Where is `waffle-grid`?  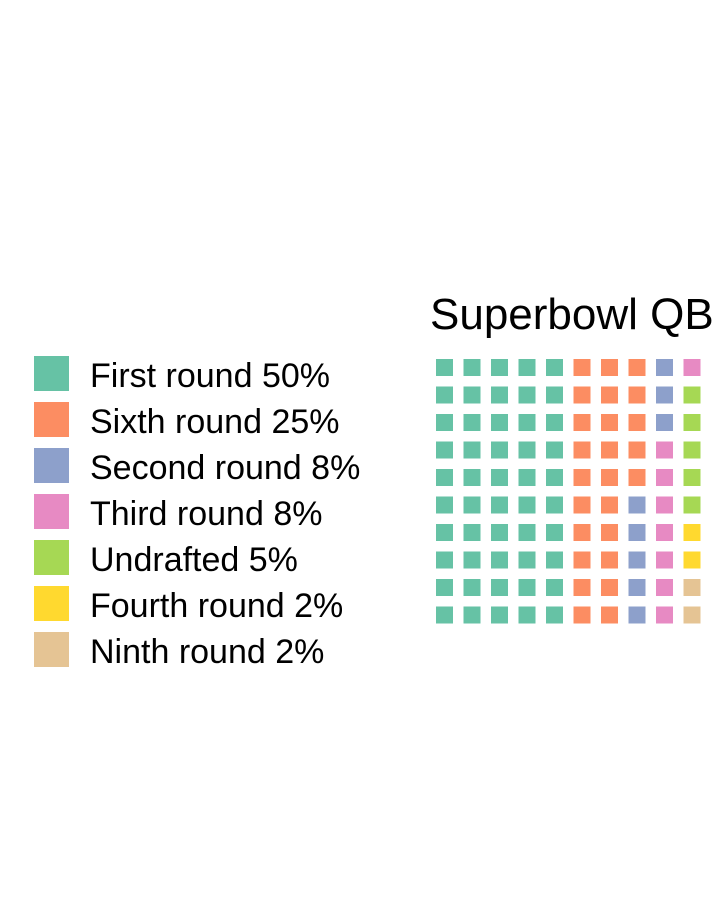 waffle-grid is located at coordinates (568, 491).